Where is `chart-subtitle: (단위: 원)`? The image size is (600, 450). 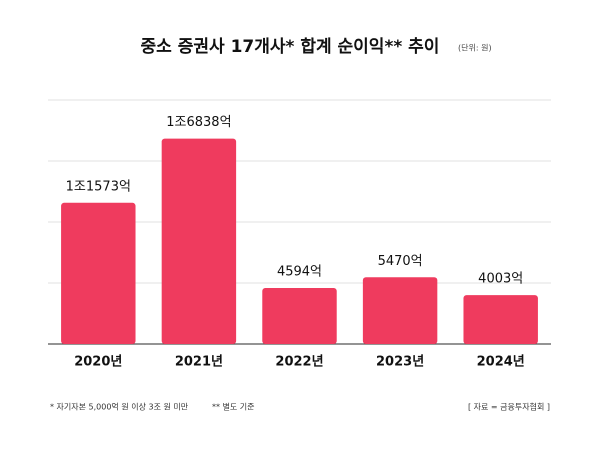
chart-subtitle: (단위: 원) is located at coordinates (475, 48).